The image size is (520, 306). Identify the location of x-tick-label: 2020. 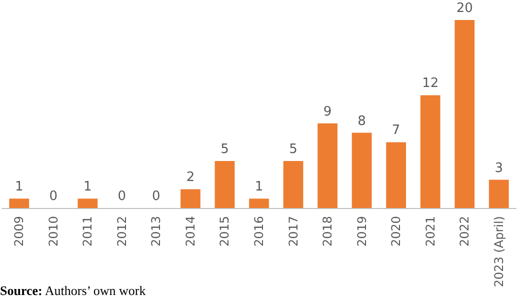
(396, 231).